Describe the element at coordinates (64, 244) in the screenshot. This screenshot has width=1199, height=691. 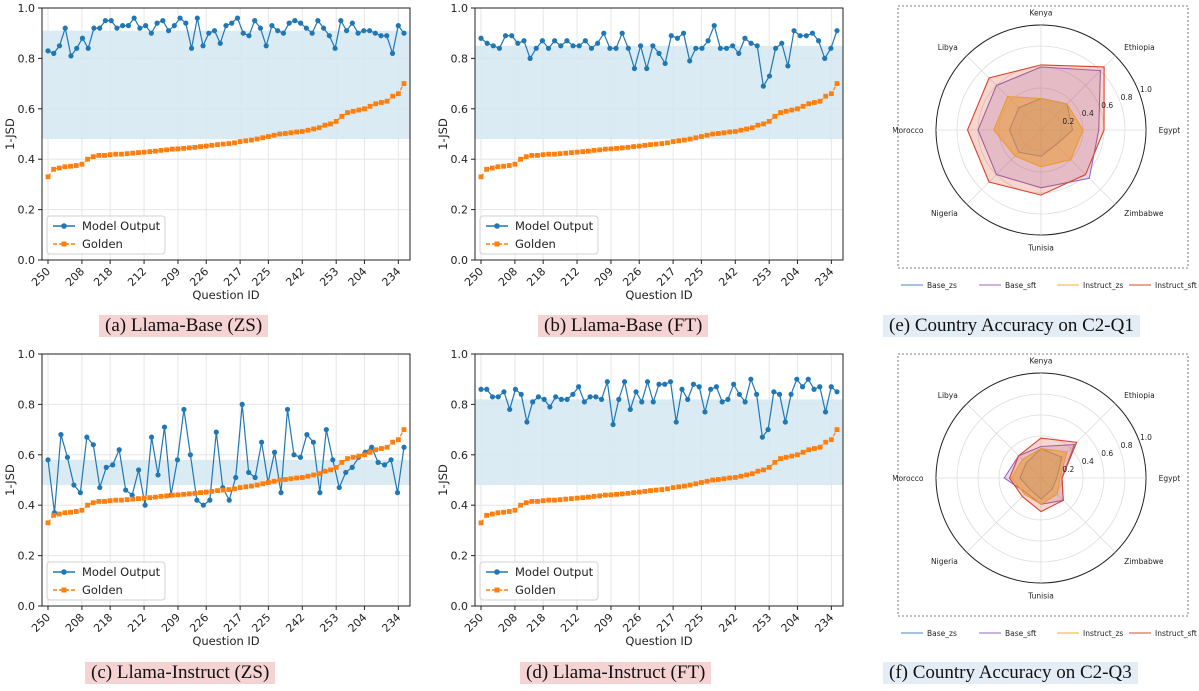
I see `legend-marker` at that location.